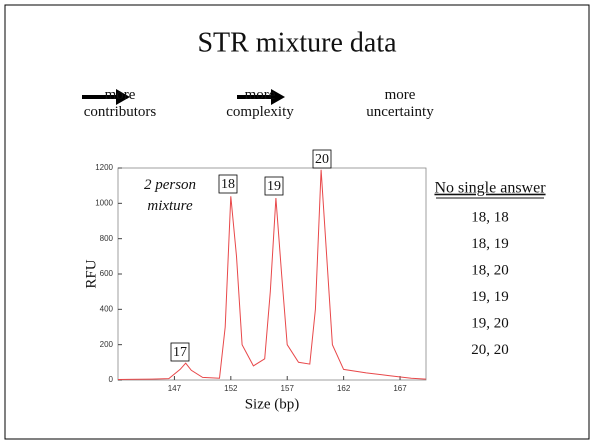 This screenshot has height=445, width=595. Describe the element at coordinates (490, 350) in the screenshot. I see `answer: 20, 20` at that location.